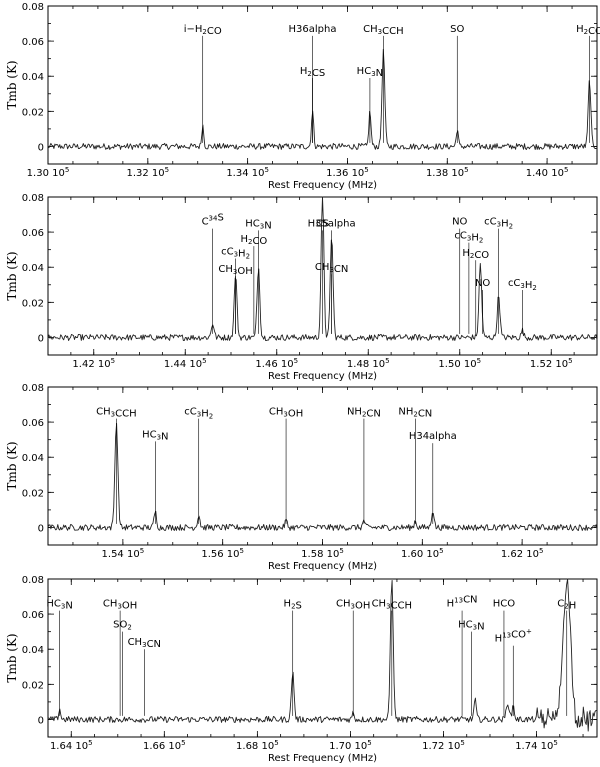 The image size is (600, 767). Describe the element at coordinates (147, 172) in the screenshot. I see `x-tick-label: 1.32 105` at that location.